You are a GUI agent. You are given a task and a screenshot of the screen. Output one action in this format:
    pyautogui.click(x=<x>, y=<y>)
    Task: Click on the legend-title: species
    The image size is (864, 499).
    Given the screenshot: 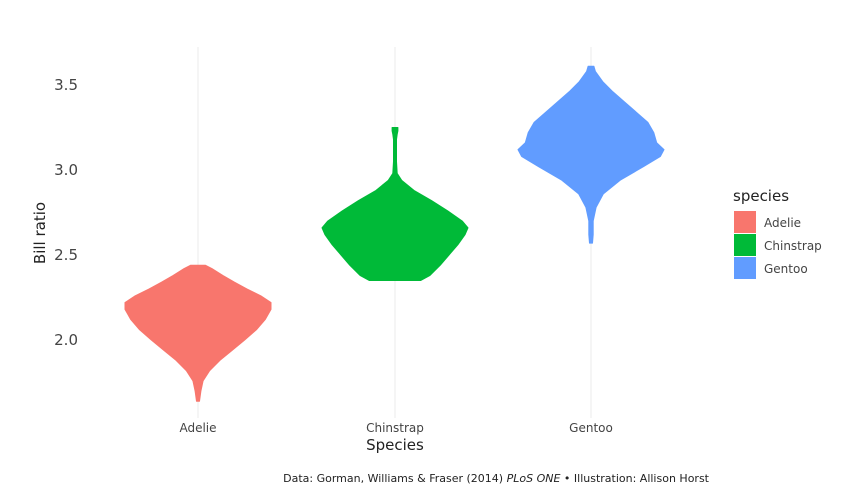 What is the action you would take?
    pyautogui.click(x=761, y=196)
    